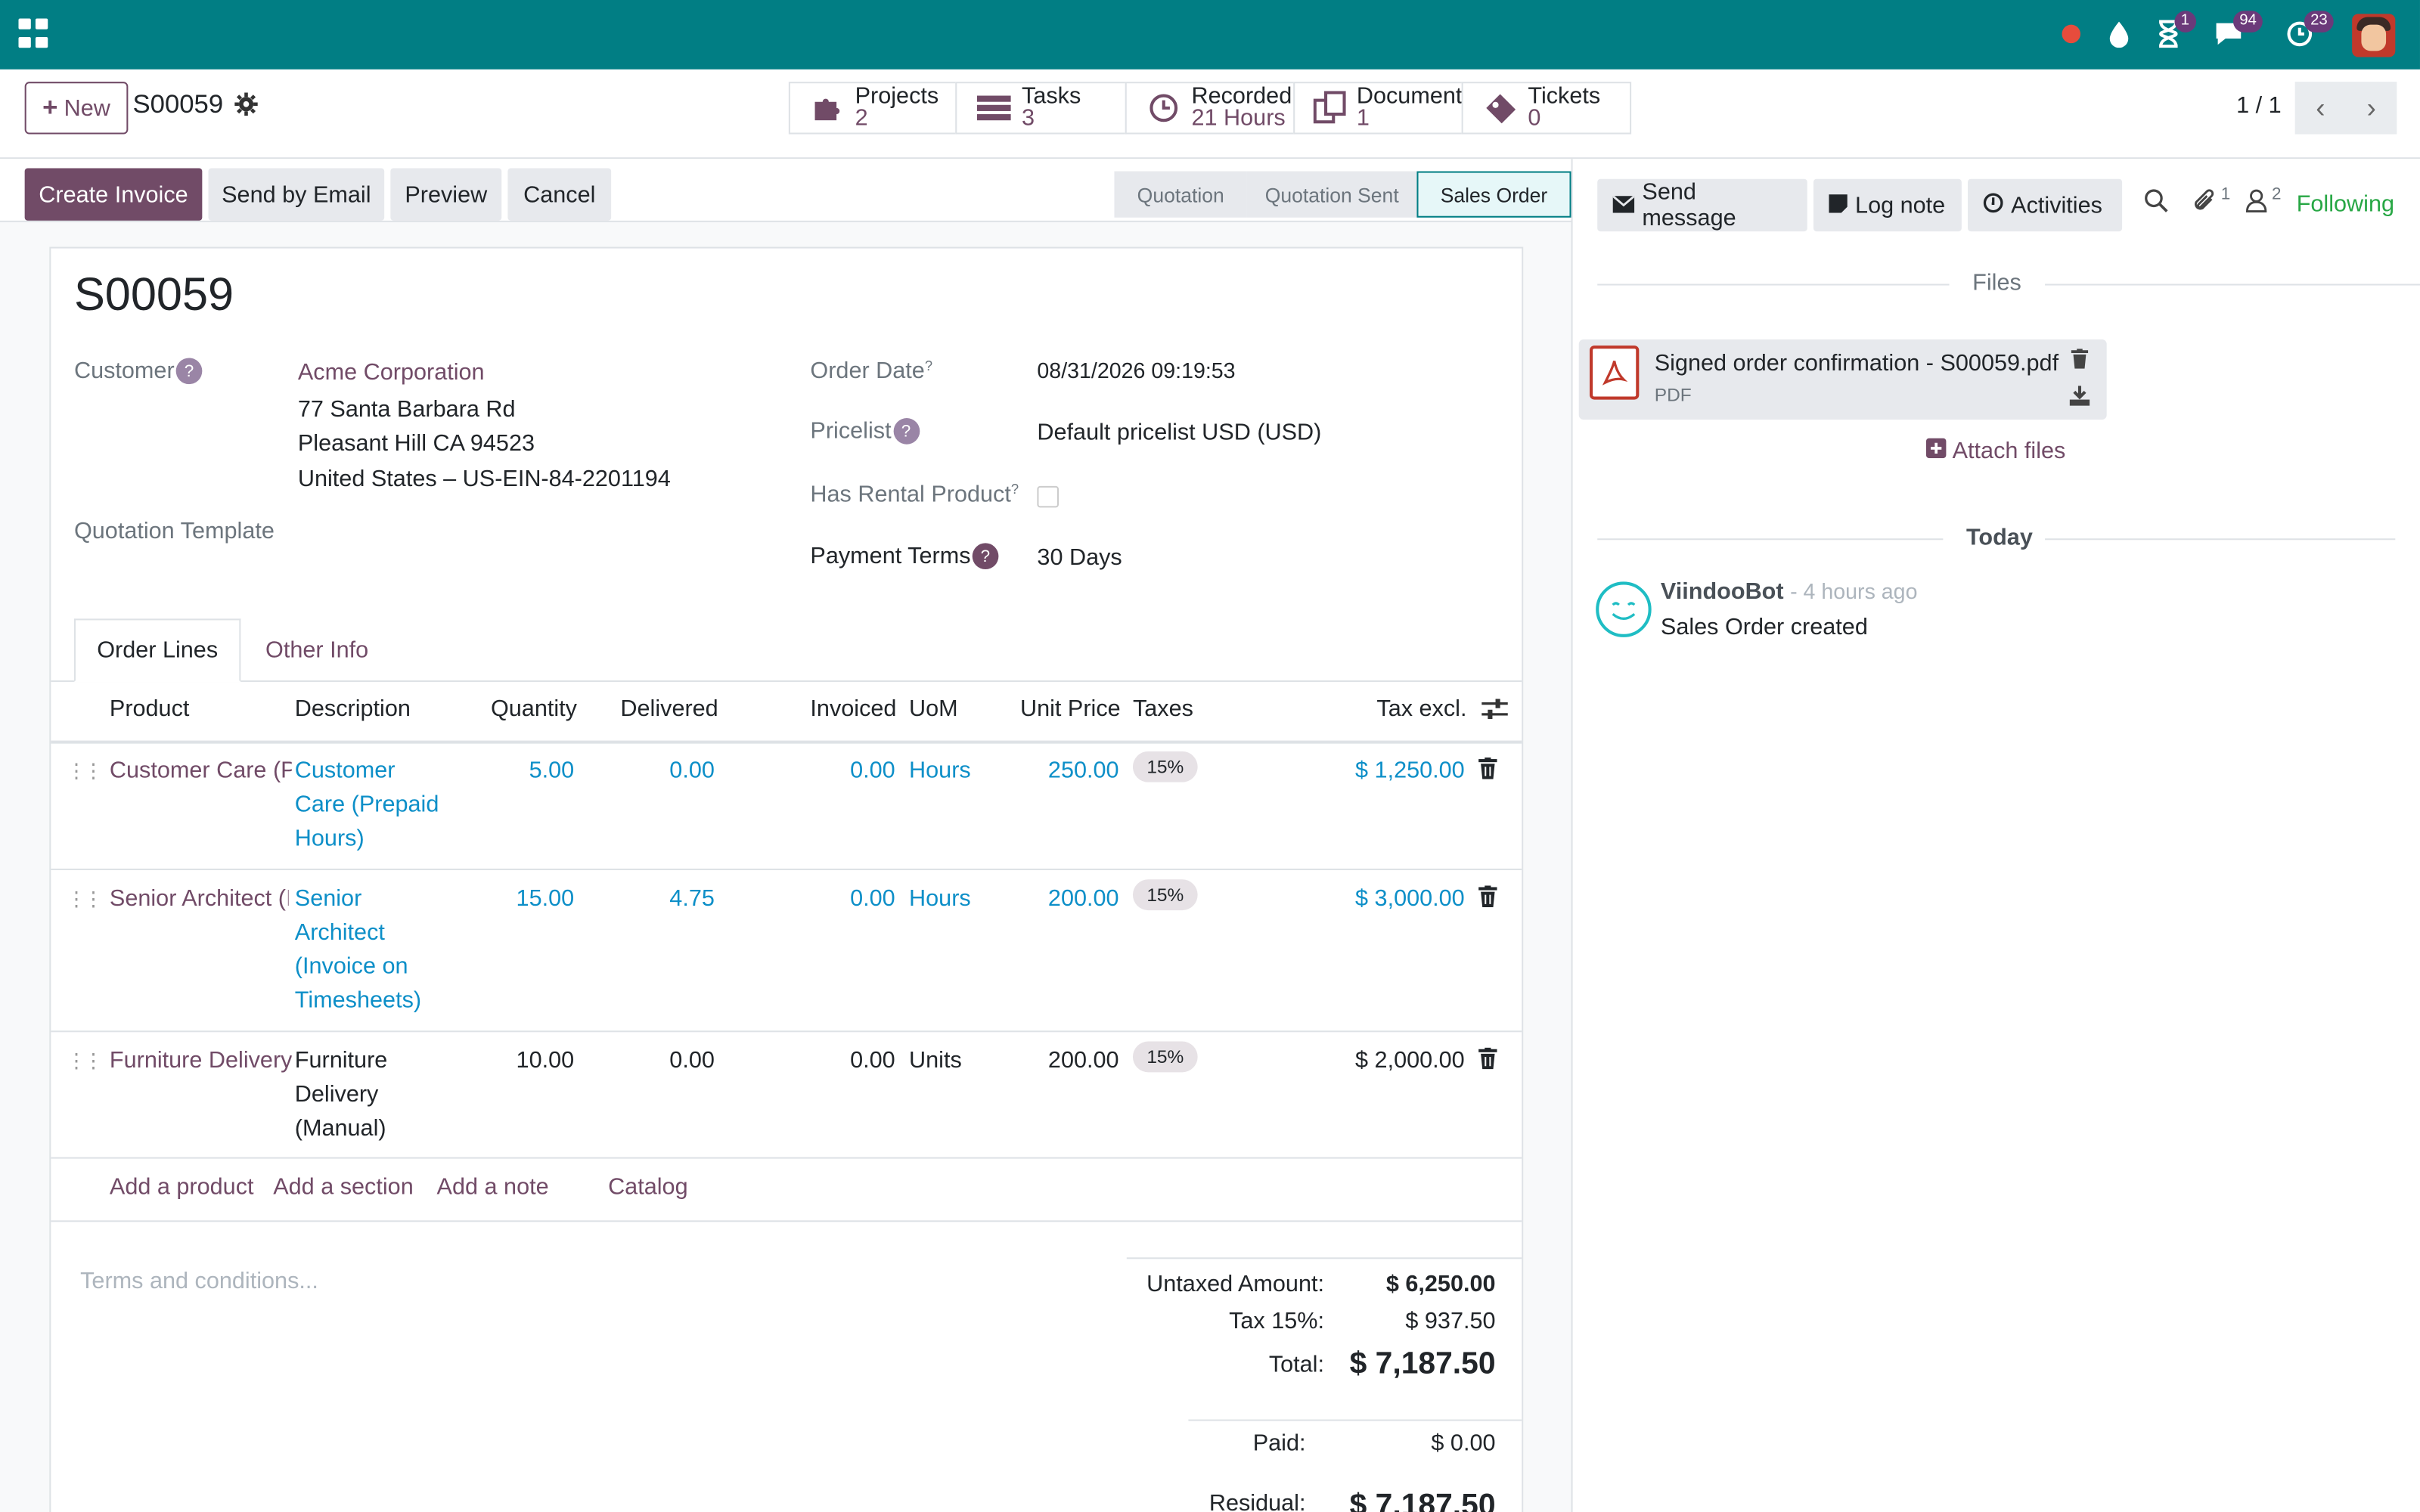 The image size is (2420, 1512). I want to click on following-toggle: Following, so click(2345, 205).